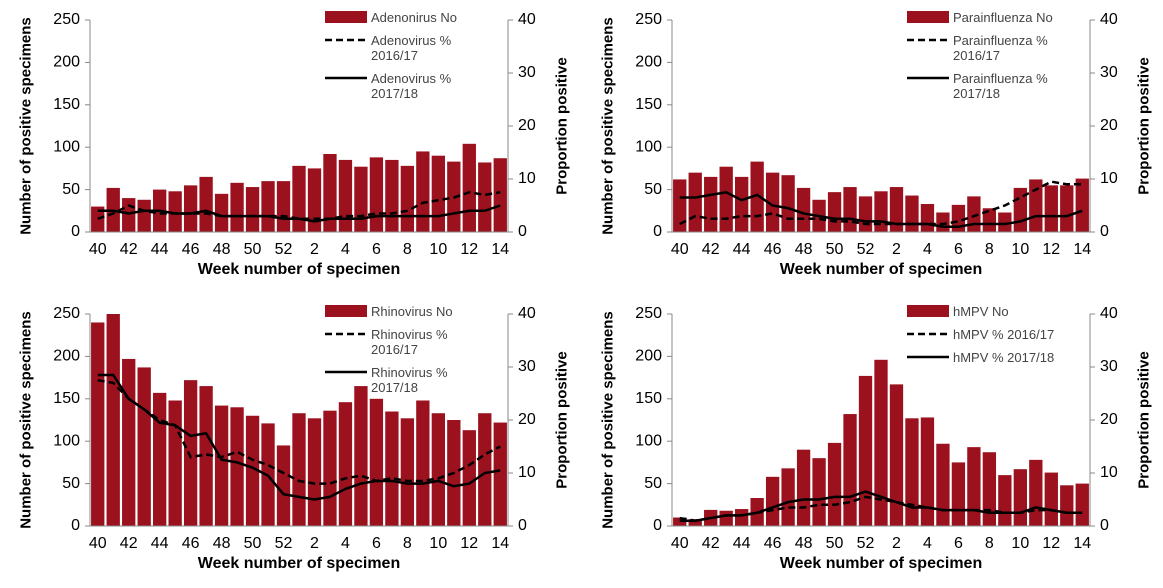  Describe the element at coordinates (438, 543) in the screenshot. I see `x-tick-label: 10` at that location.